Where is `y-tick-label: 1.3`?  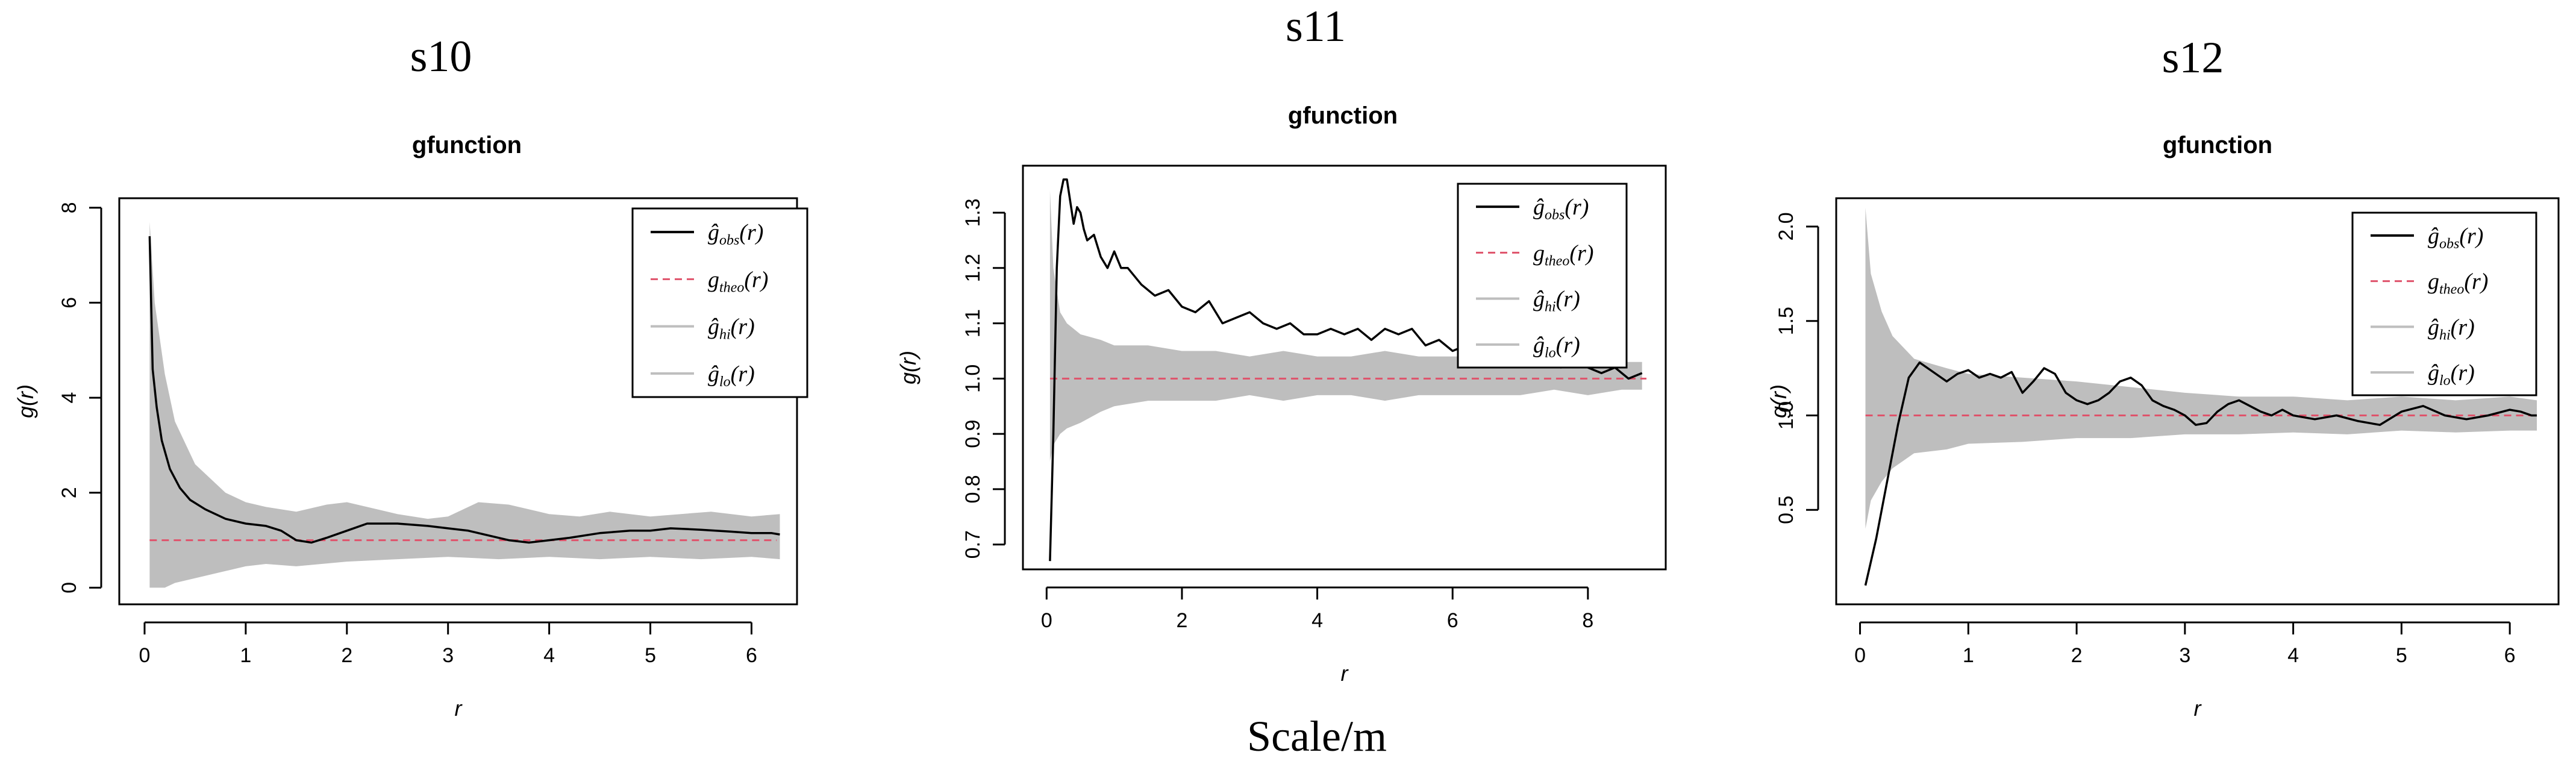
y-tick-label: 1.3 is located at coordinates (973, 212).